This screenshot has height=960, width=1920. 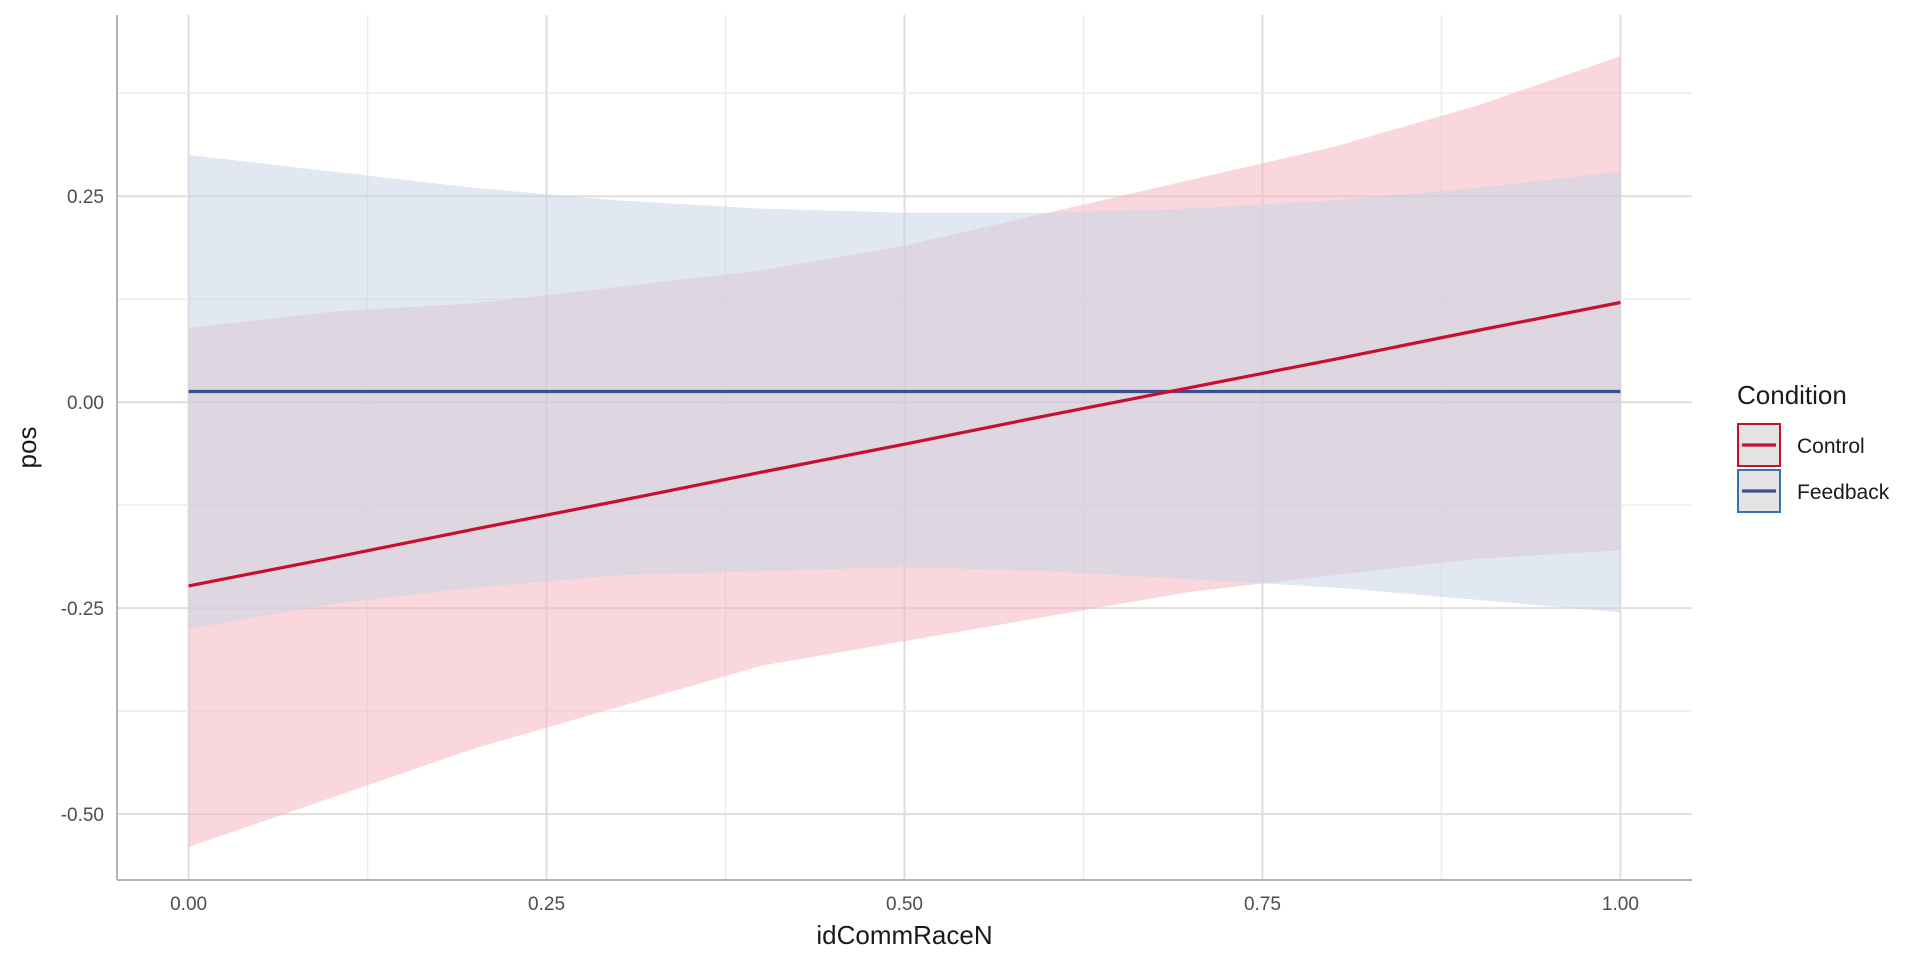 I want to click on y-tick-label: -0.25, so click(x=82, y=609).